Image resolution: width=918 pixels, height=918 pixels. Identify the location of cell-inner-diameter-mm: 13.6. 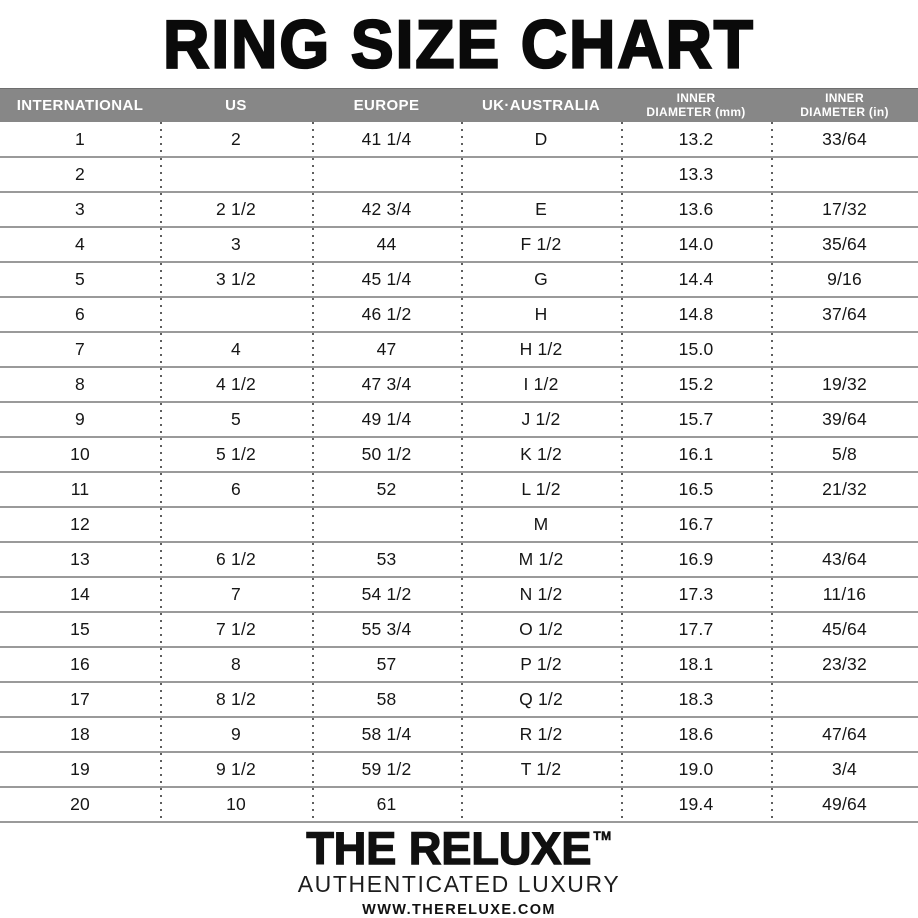
(696, 210).